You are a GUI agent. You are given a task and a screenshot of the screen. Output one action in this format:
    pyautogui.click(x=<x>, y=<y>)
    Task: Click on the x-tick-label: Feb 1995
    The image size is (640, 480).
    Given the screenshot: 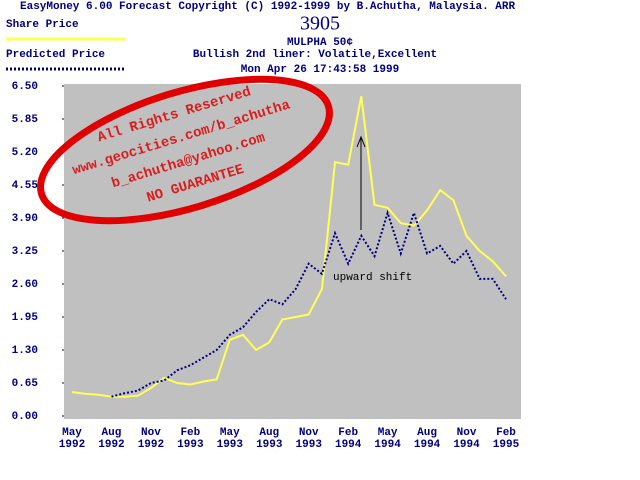 What is the action you would take?
    pyautogui.click(x=506, y=439)
    